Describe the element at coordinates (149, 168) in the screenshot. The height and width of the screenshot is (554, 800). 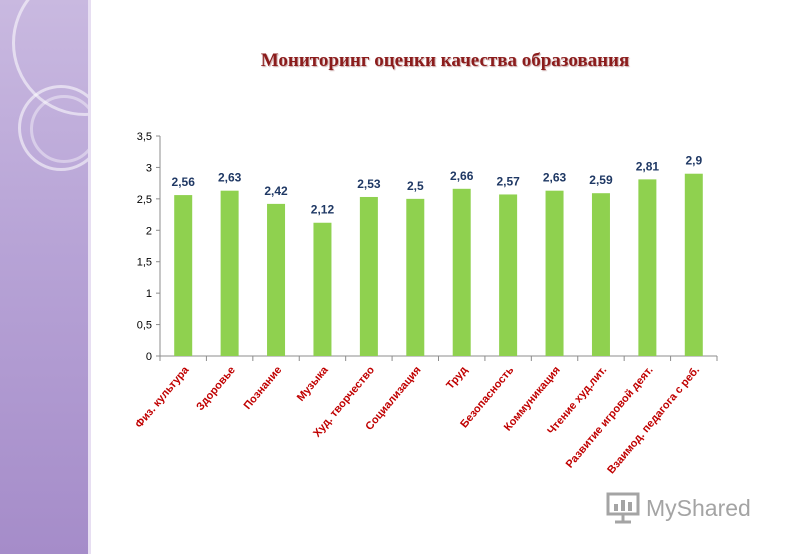
I see `y-tick-label: 3` at that location.